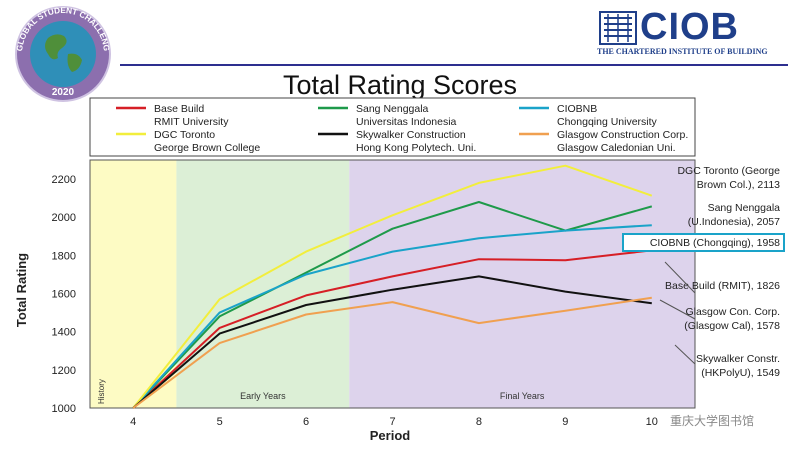 The image size is (800, 450). I want to click on x-tick-label: 9, so click(565, 422).